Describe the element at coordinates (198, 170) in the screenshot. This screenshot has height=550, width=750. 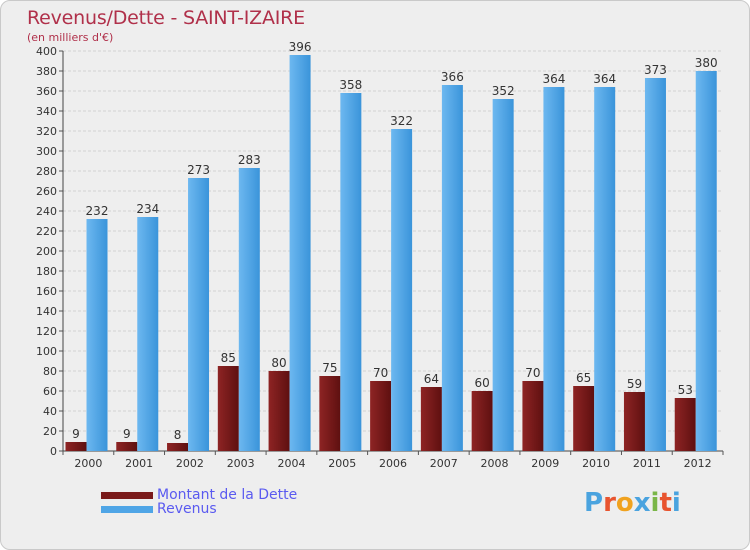
I see `data-label-revenus: 273` at that location.